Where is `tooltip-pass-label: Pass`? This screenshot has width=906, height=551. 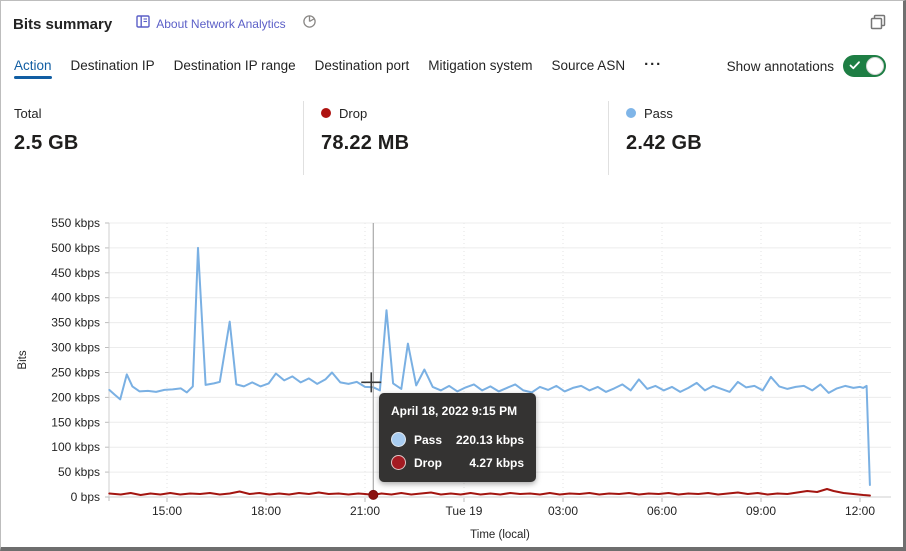 tooltip-pass-label: Pass is located at coordinates (428, 439).